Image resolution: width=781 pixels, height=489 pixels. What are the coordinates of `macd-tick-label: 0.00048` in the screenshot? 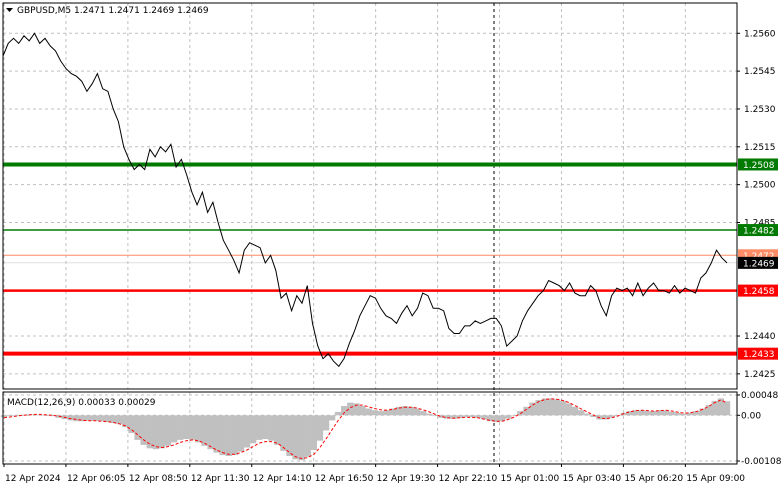 It's located at (759, 396).